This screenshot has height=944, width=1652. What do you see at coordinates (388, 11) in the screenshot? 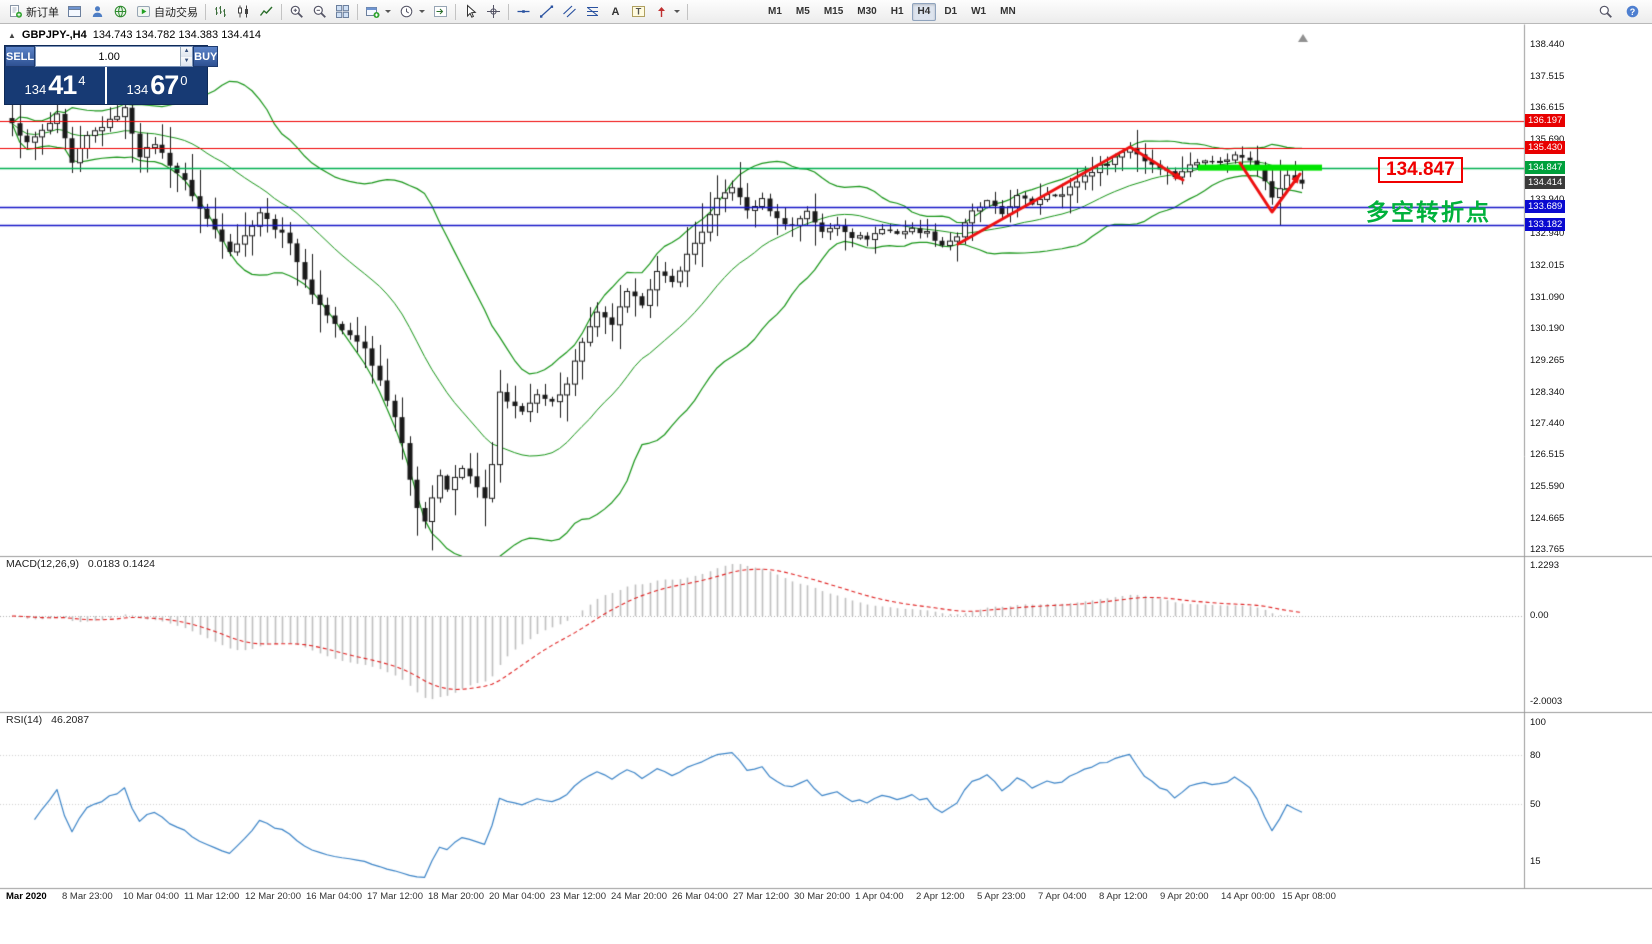
I see `new-chart-caret-icon` at bounding box center [388, 11].